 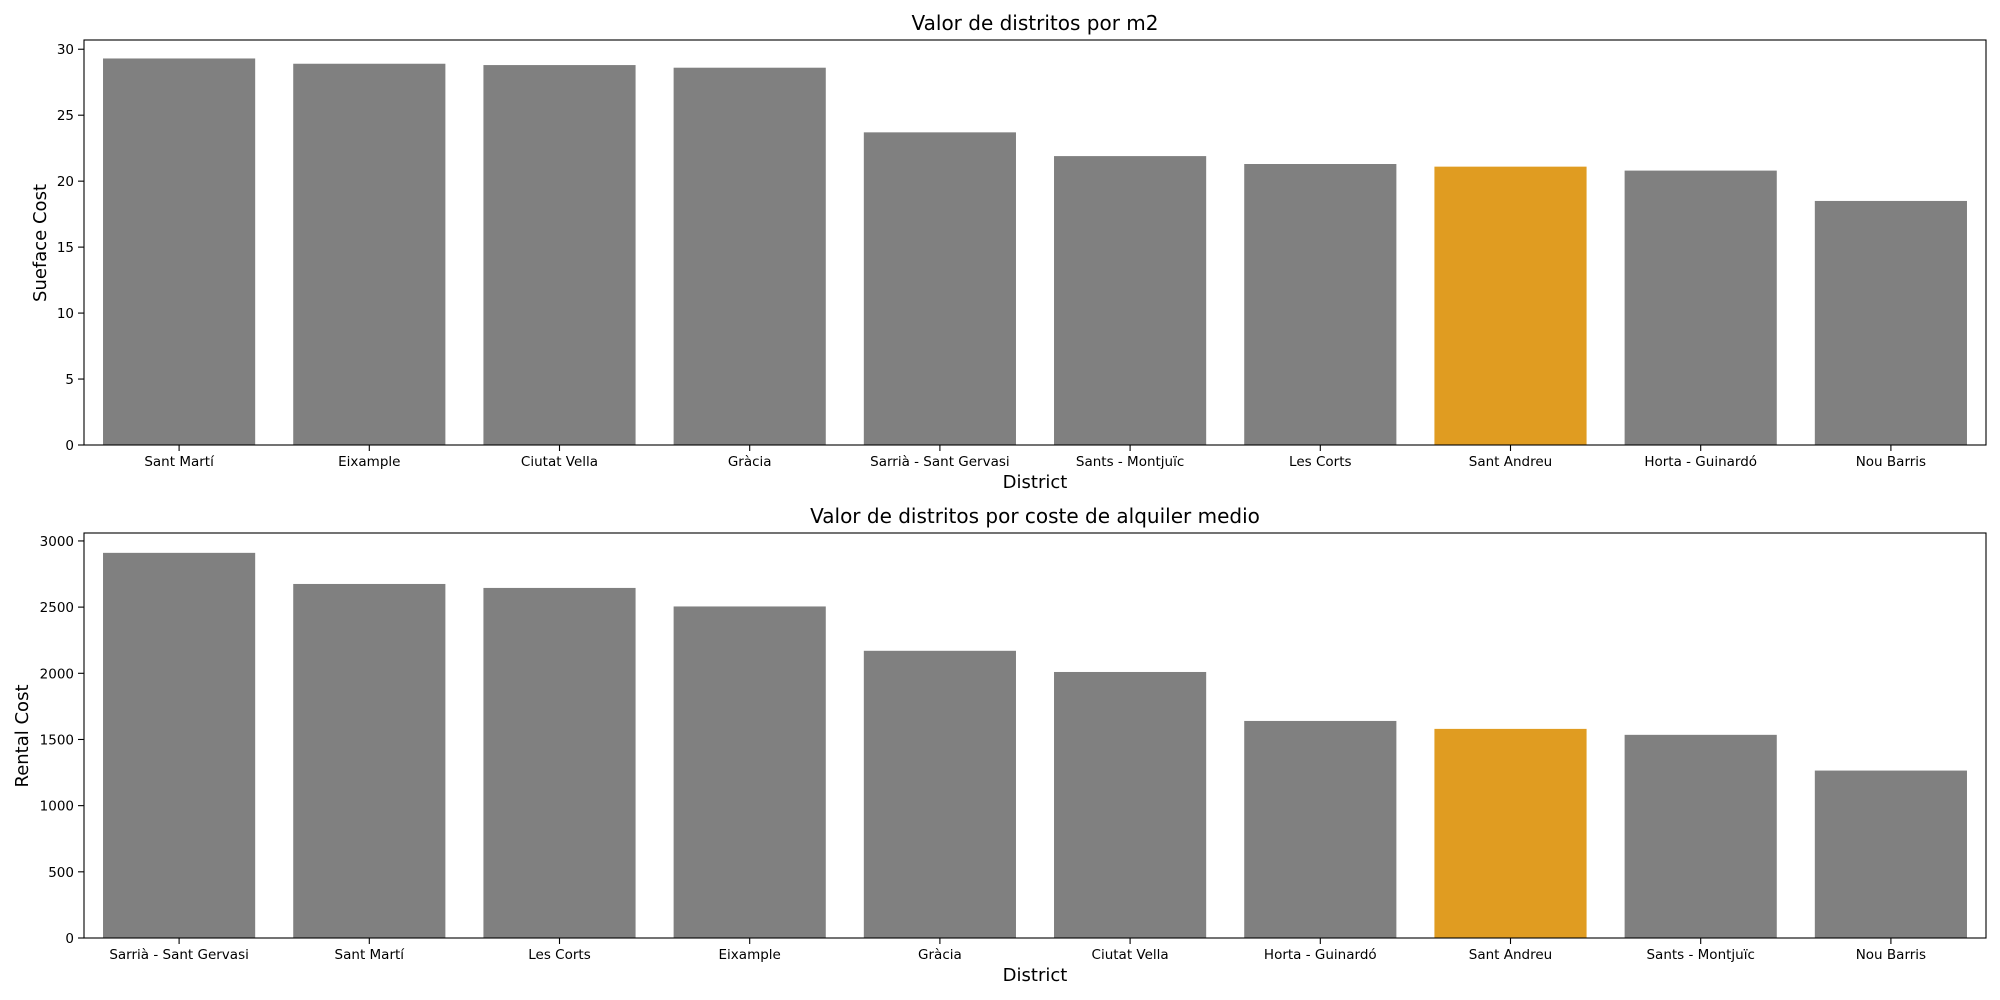 I want to click on top-chart-title: Valor de distritos por m2, so click(x=1035, y=23).